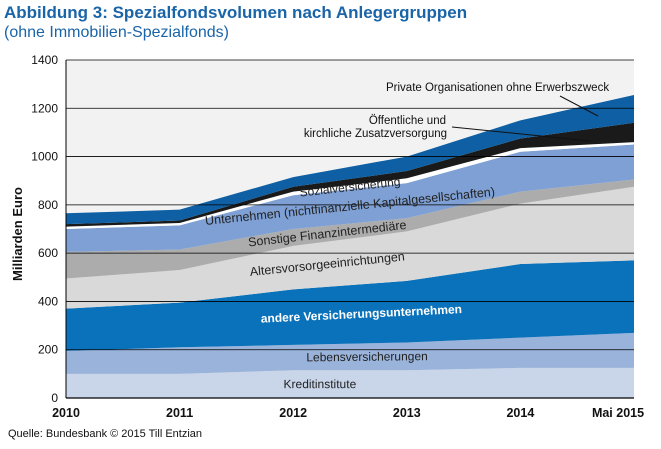  I want to click on y-tick-label: 1200, so click(44, 108).